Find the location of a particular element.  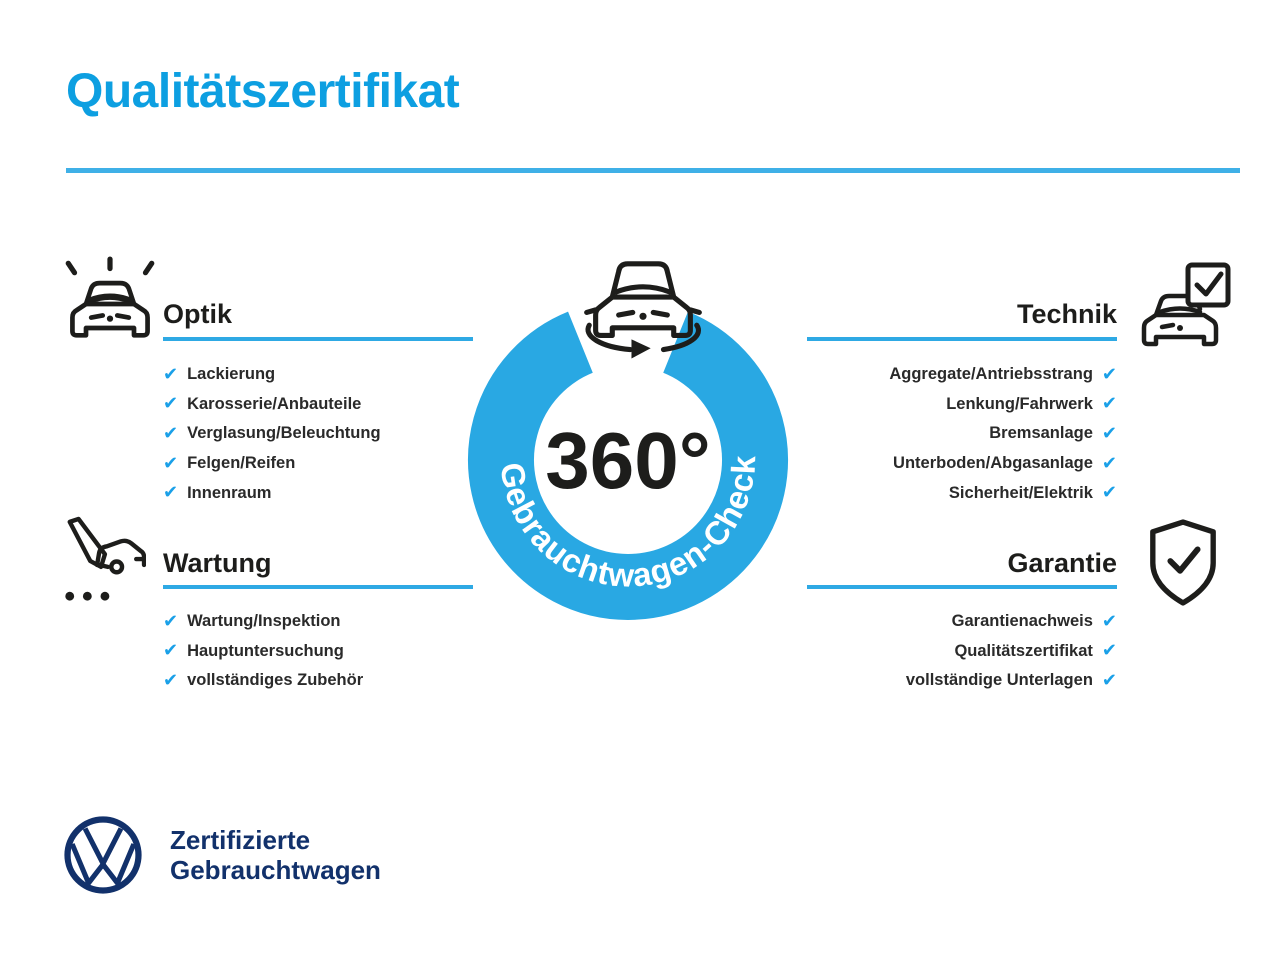

section-rule-optik is located at coordinates (318, 339).